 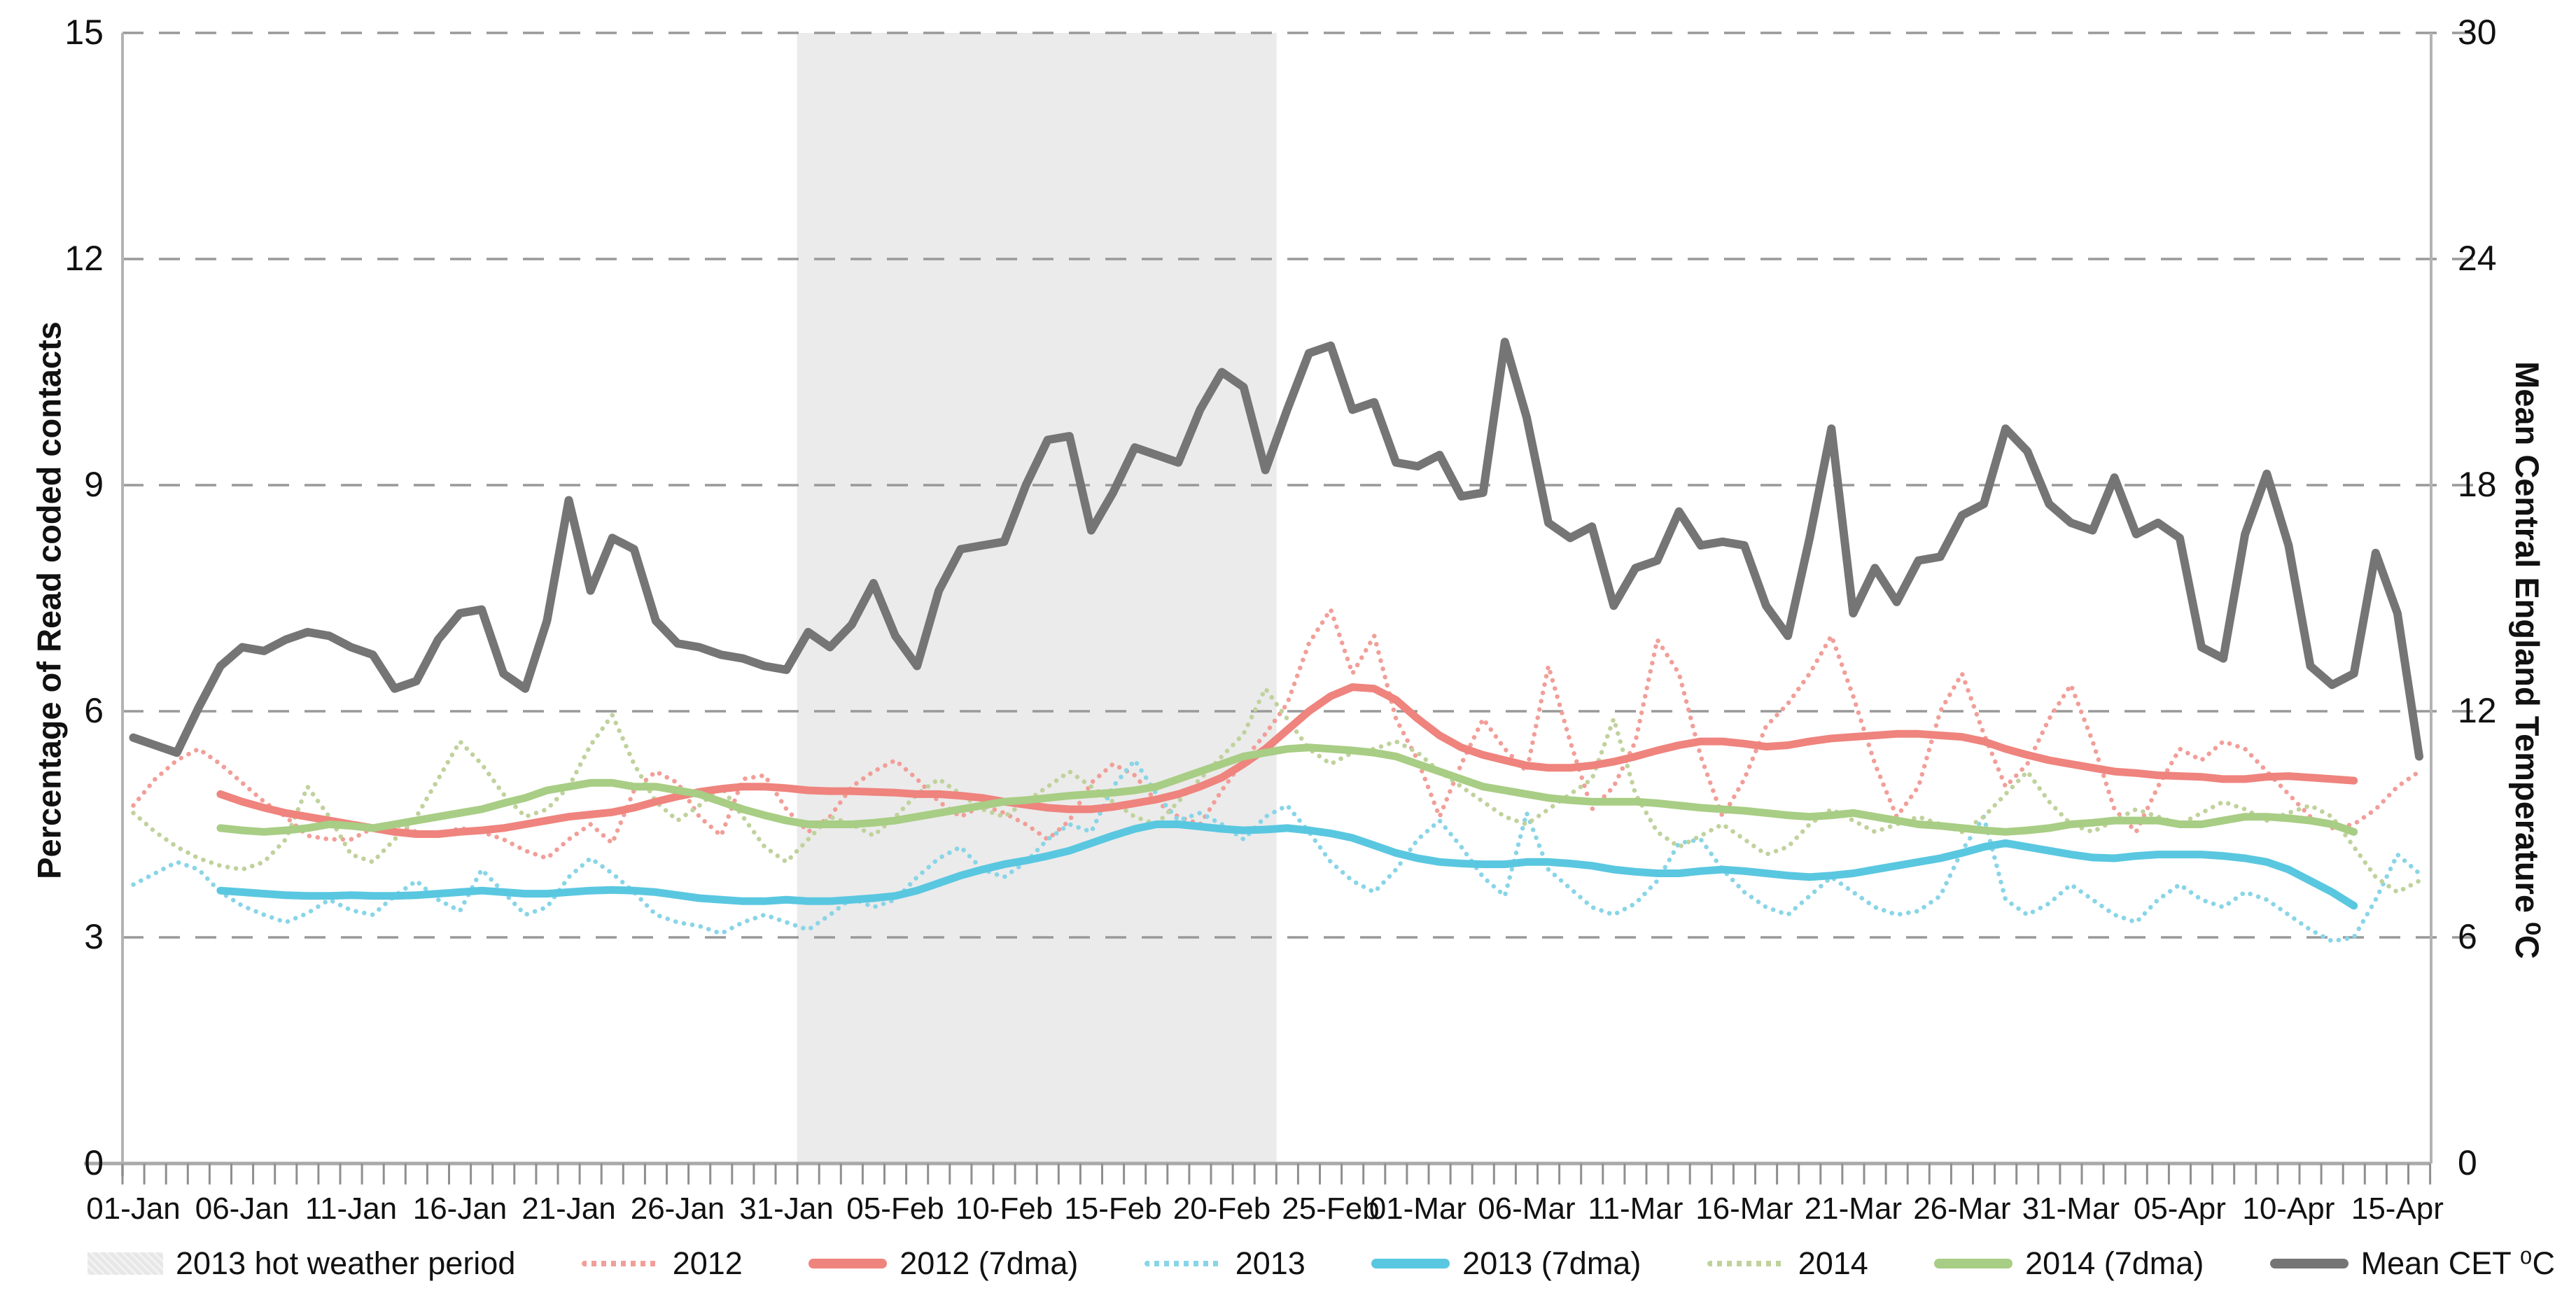 What do you see at coordinates (2179, 1208) in the screenshot?
I see `x-tick-label: 05-Apr` at bounding box center [2179, 1208].